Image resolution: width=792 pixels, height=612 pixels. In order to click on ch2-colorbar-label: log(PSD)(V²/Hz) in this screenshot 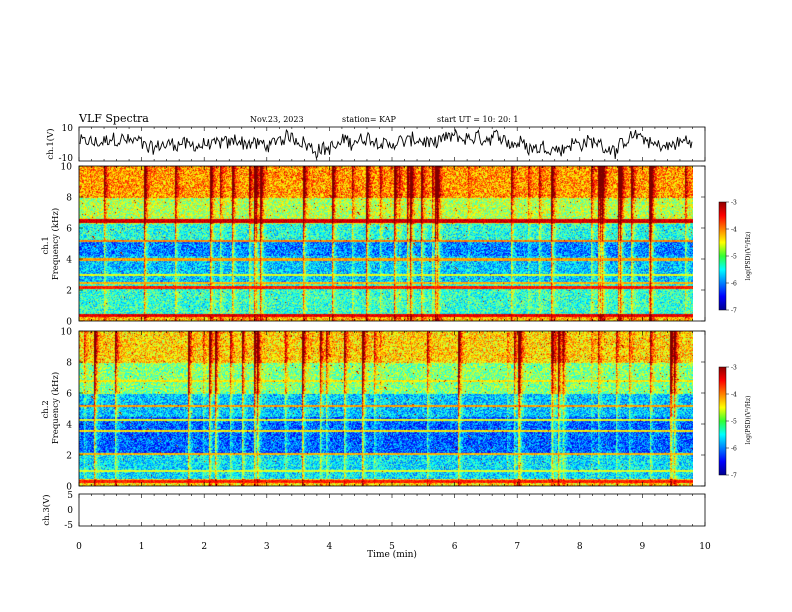, I will do `click(748, 420)`.